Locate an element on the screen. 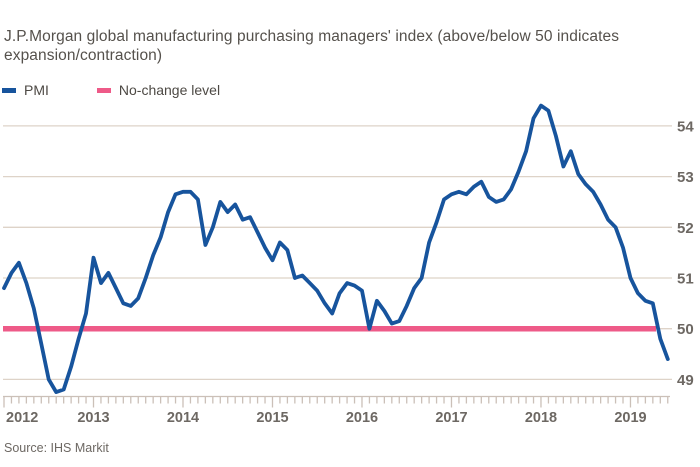 This screenshot has width=700, height=467. y-tick-label: 49 is located at coordinates (685, 380).